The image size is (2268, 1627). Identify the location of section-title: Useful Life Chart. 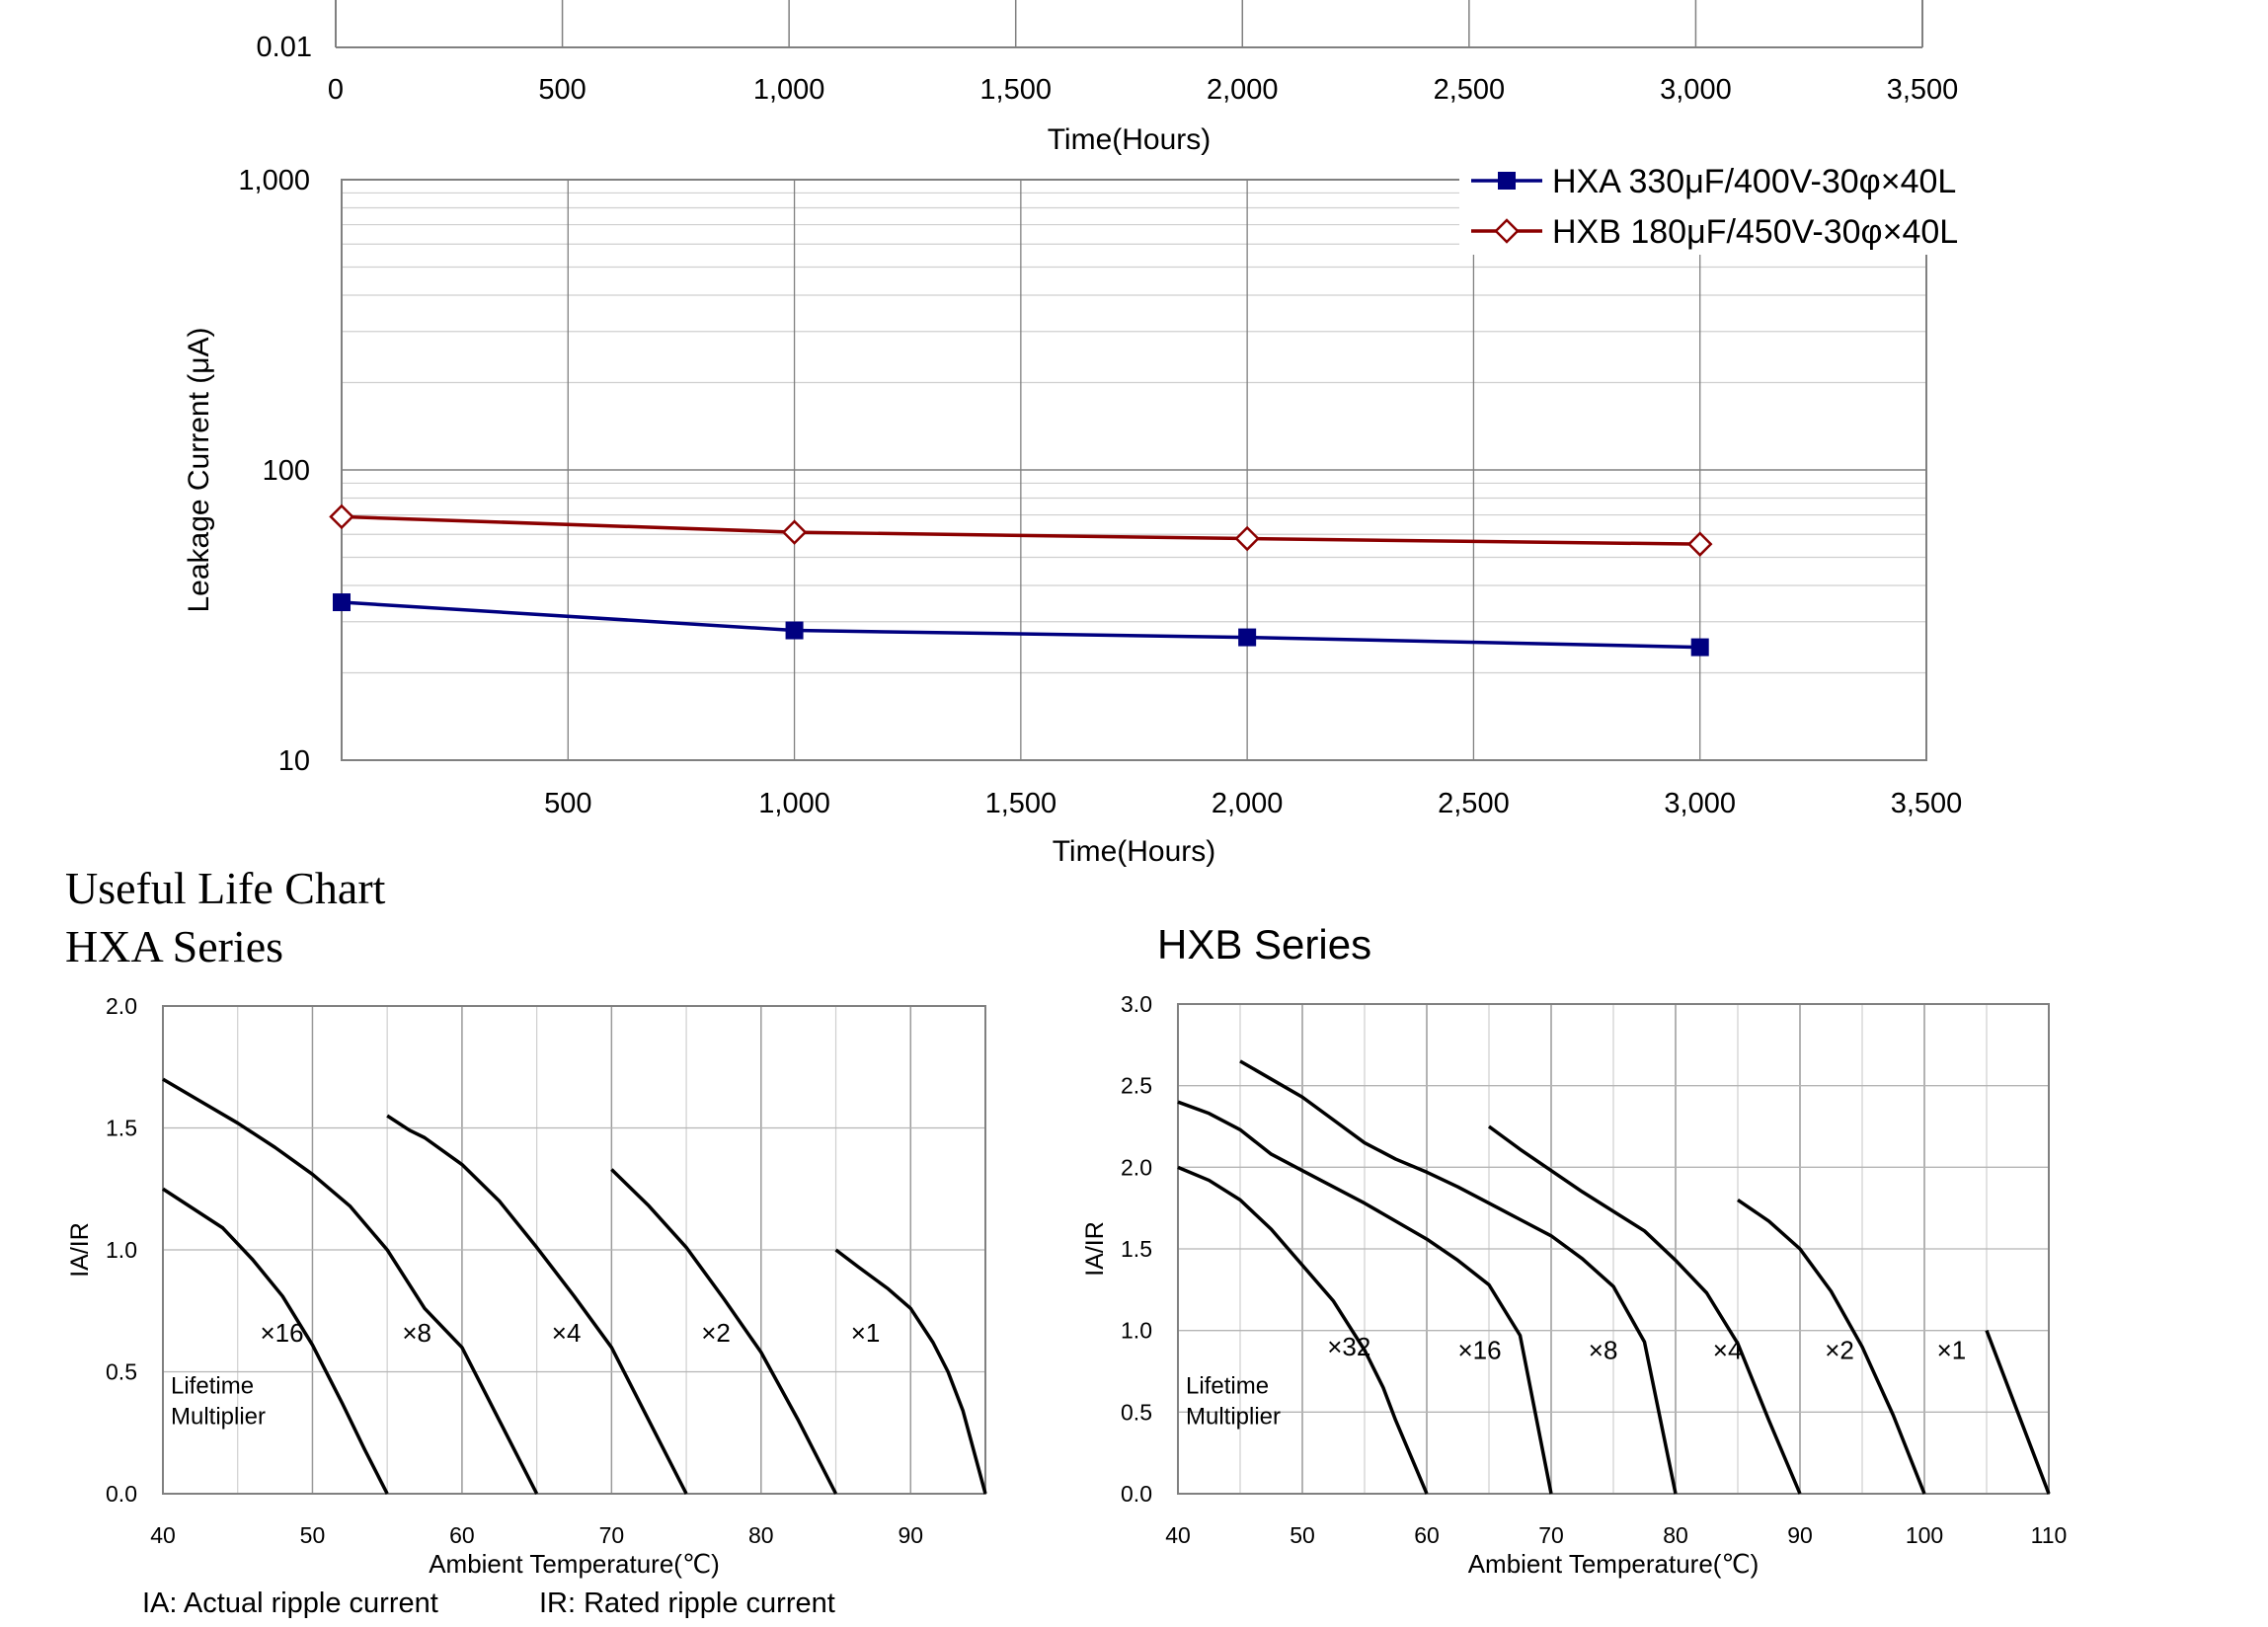
(225, 888).